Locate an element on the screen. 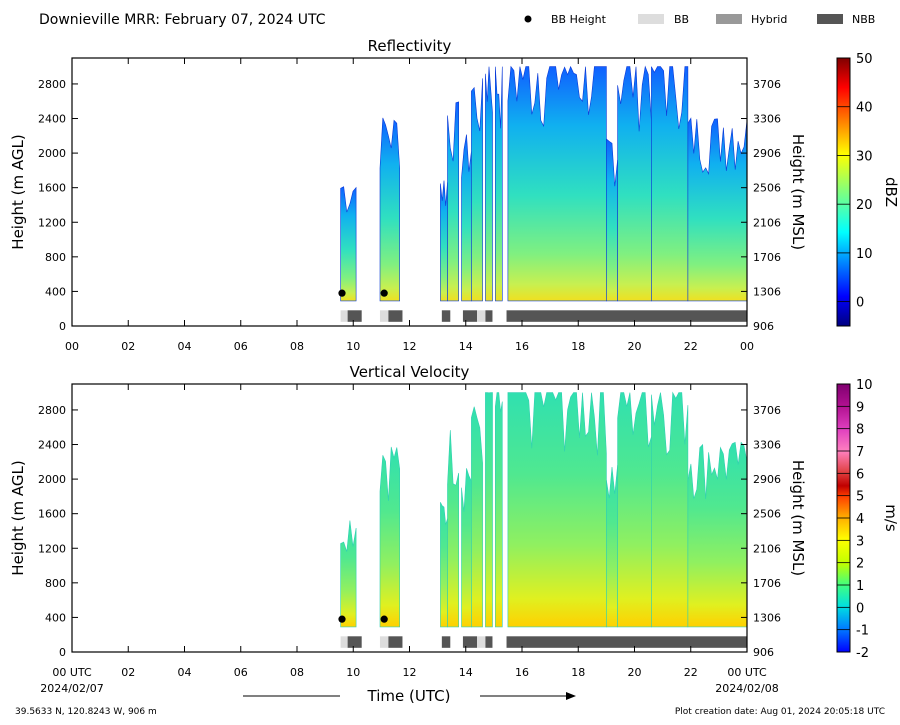 This screenshot has width=900, height=725. reflectivity-colorbar: 0 10 20 30 40 50 dBZ is located at coordinates (868, 189).